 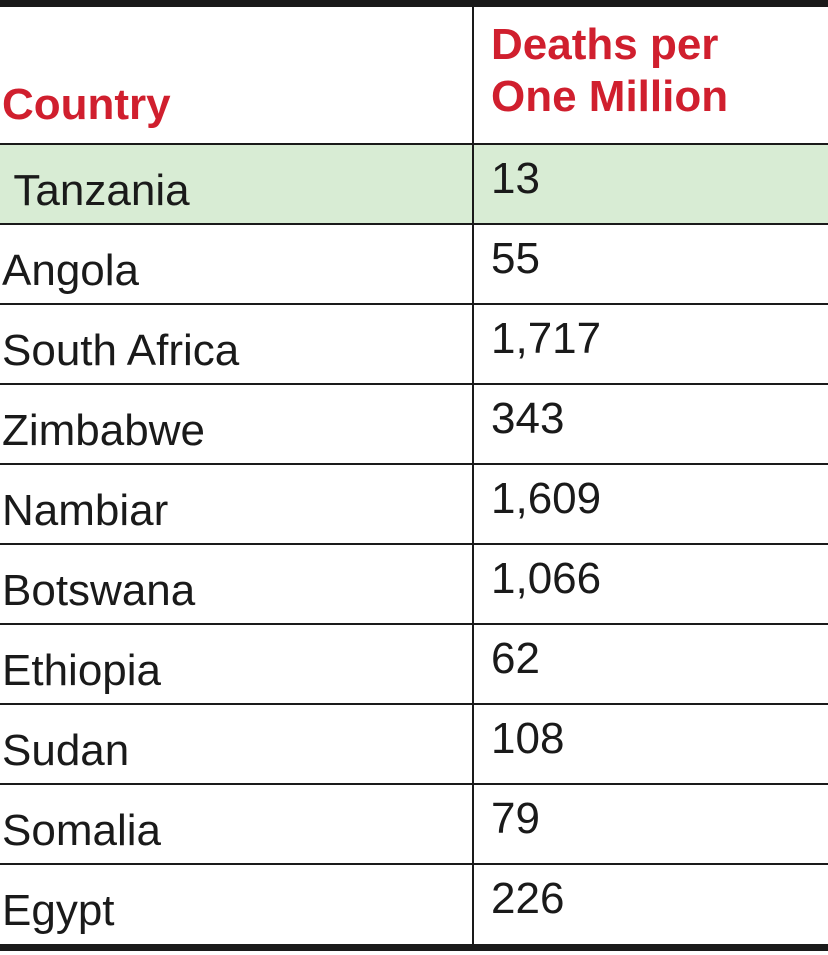 What do you see at coordinates (82, 670) in the screenshot?
I see `country-cell: Ethiopia` at bounding box center [82, 670].